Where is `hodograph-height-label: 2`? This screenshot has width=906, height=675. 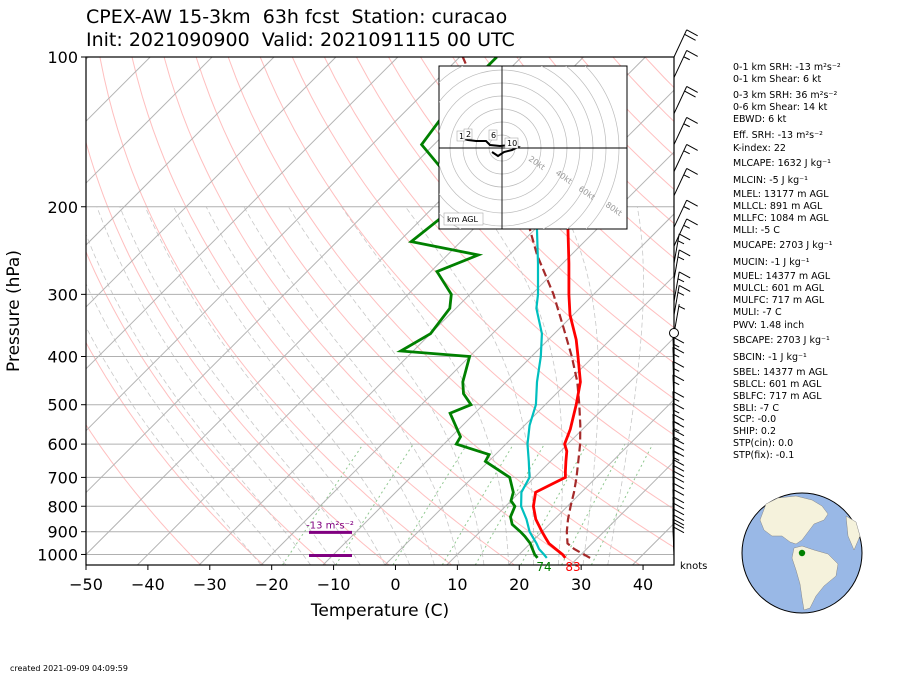 hodograph-height-label: 2 is located at coordinates (468, 134).